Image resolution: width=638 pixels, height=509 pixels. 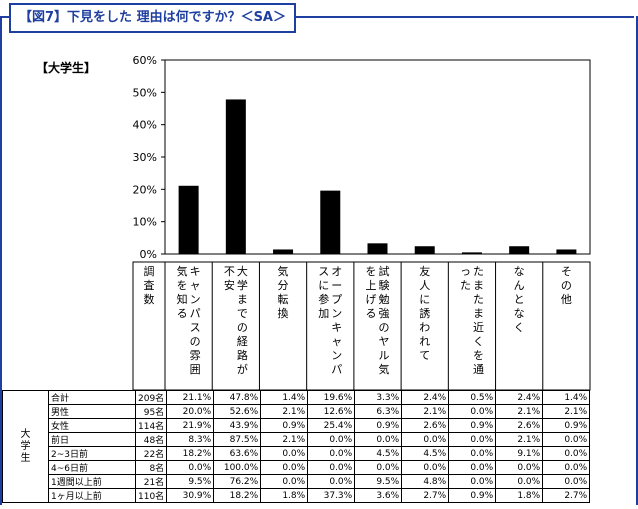 What do you see at coordinates (195, 271) in the screenshot?
I see `category-label: キ` at bounding box center [195, 271].